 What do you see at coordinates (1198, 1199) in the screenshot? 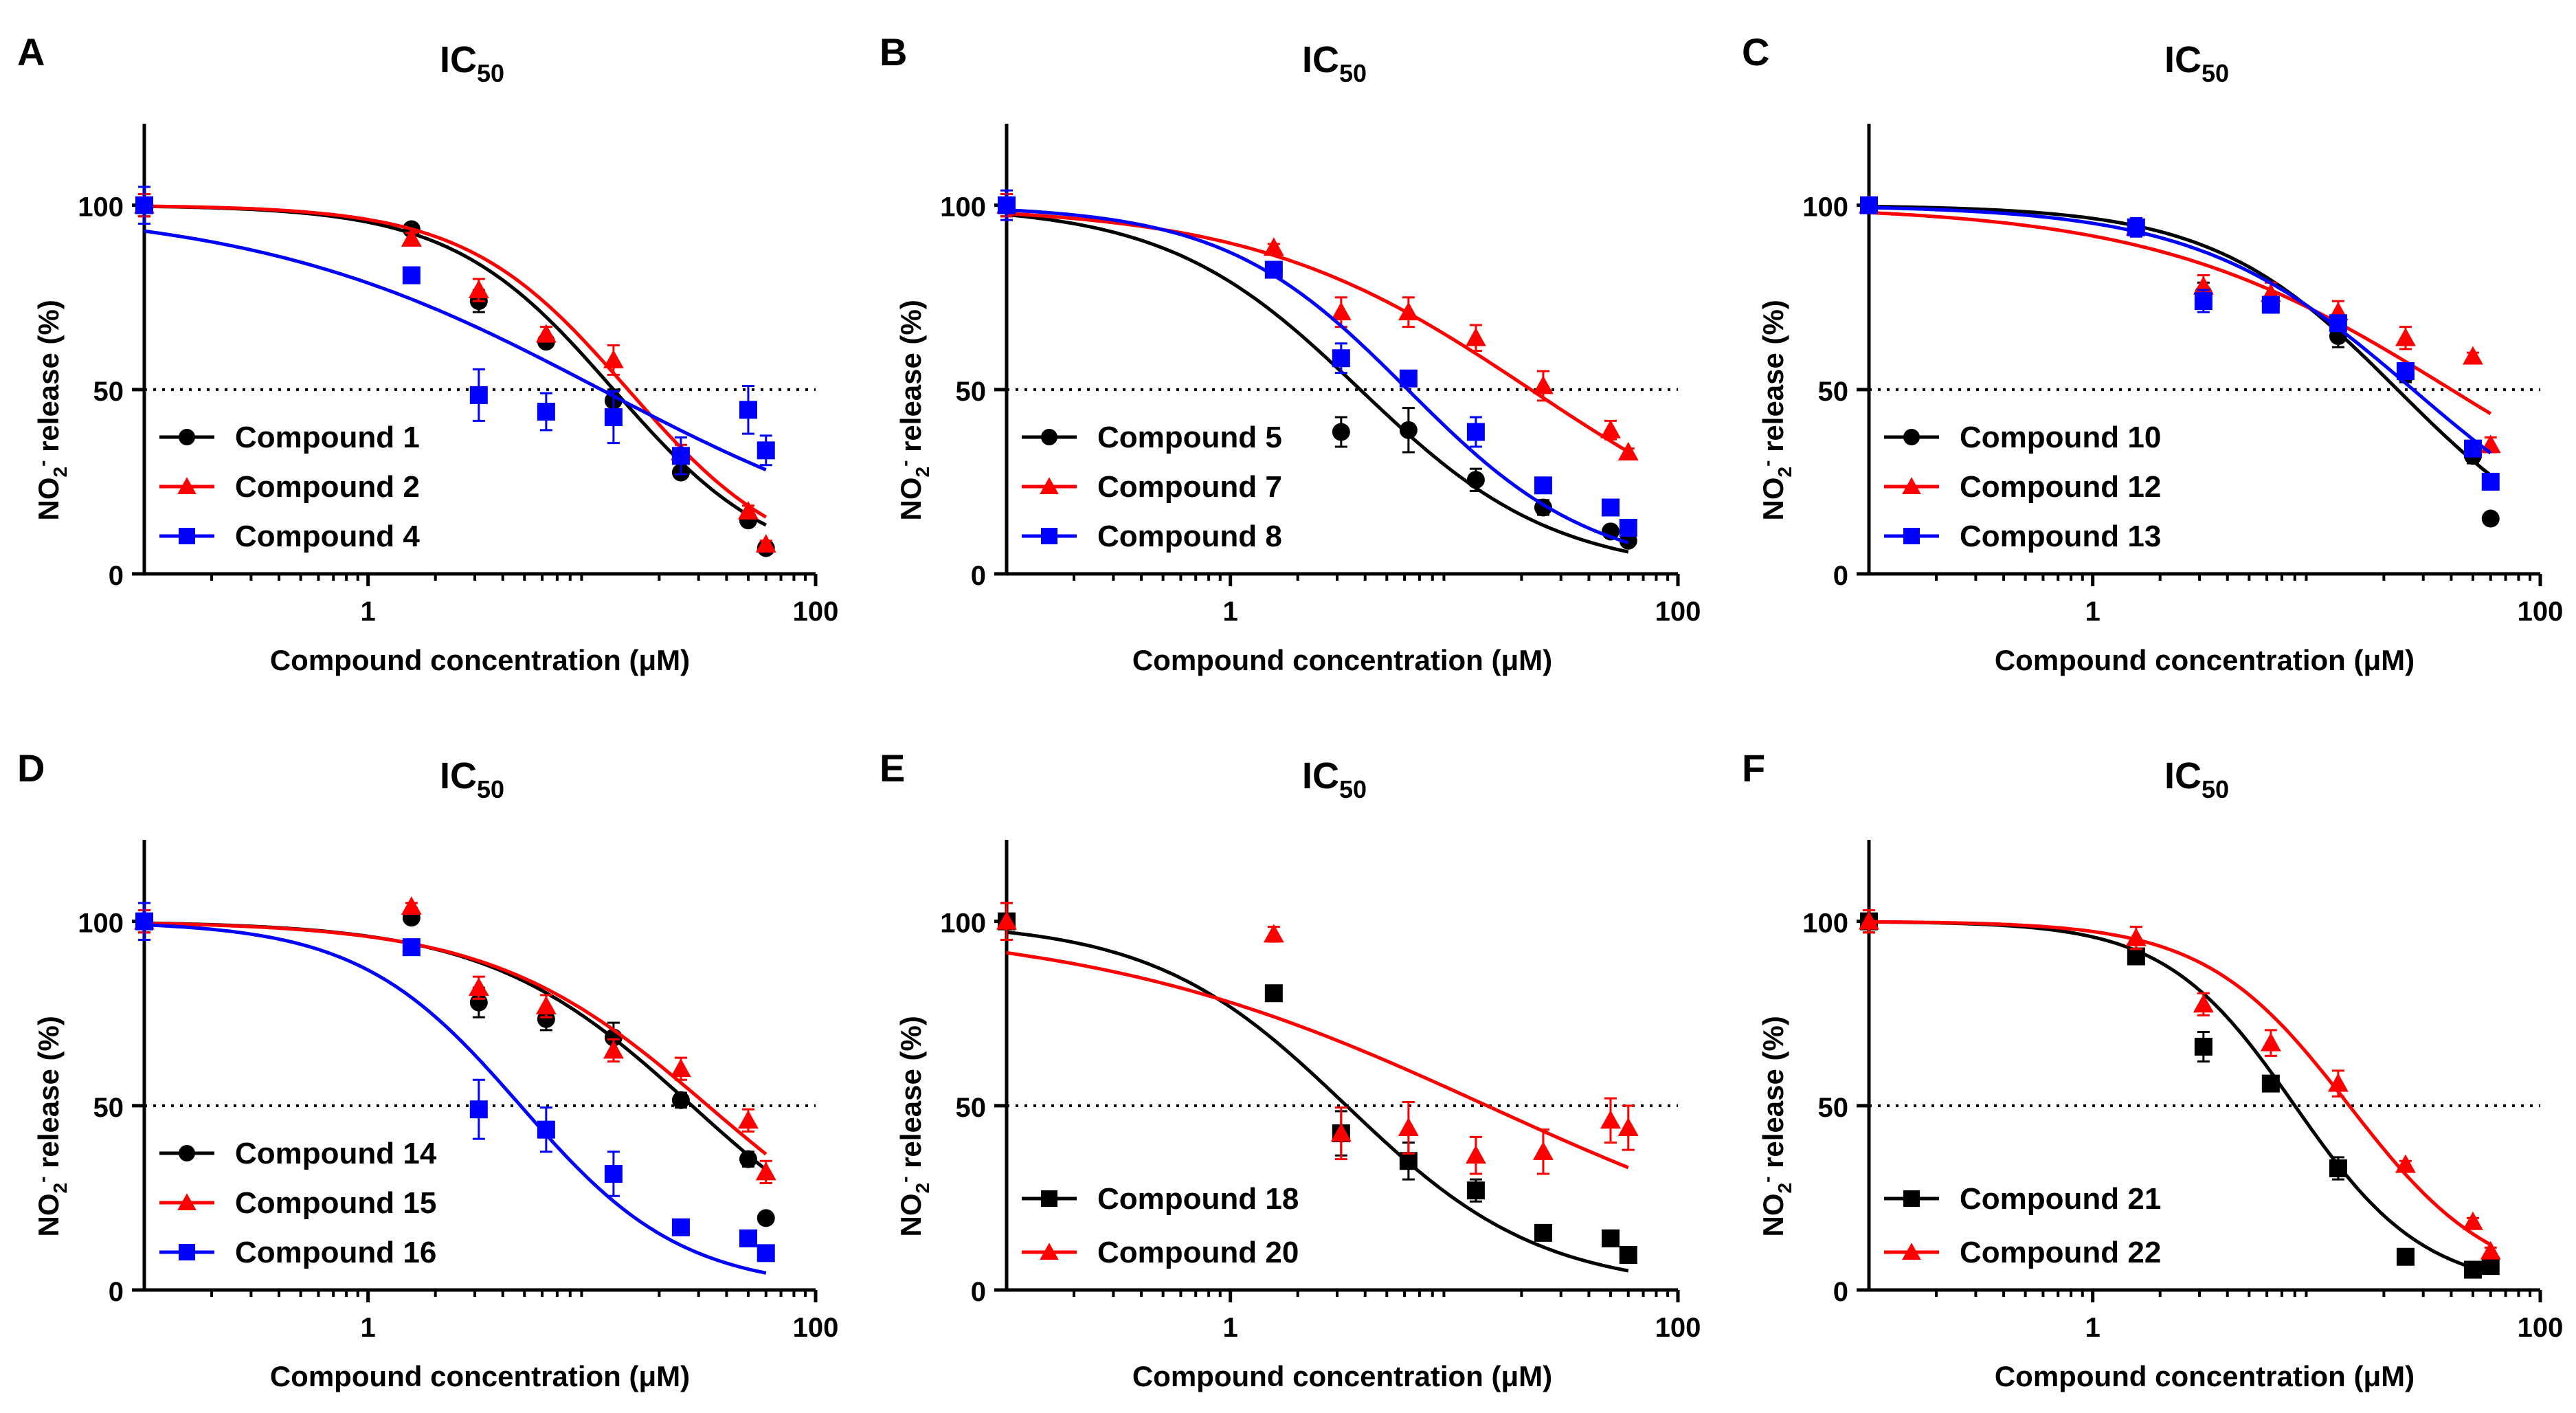
I see `legend-label: Compound 18` at bounding box center [1198, 1199].